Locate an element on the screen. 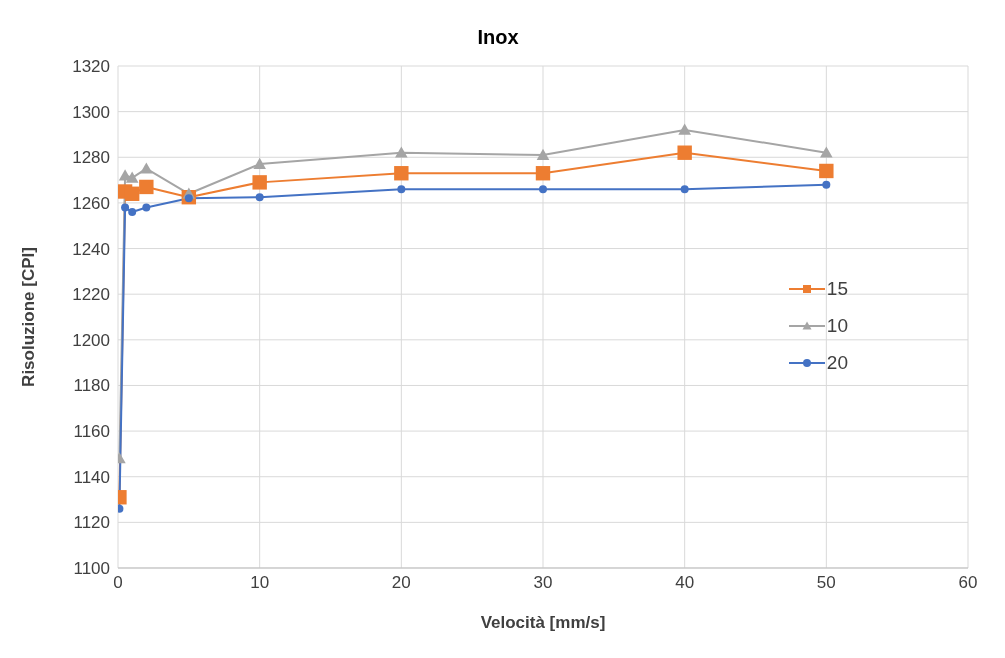 This screenshot has height=658, width=1005. y-tick-label: 1100 is located at coordinates (91, 569).